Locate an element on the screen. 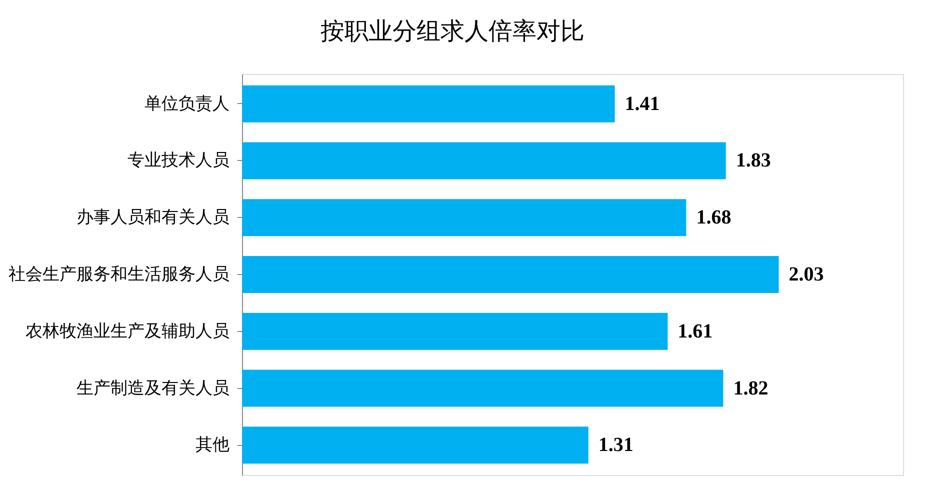  data-label: 1.82 is located at coordinates (750, 388).